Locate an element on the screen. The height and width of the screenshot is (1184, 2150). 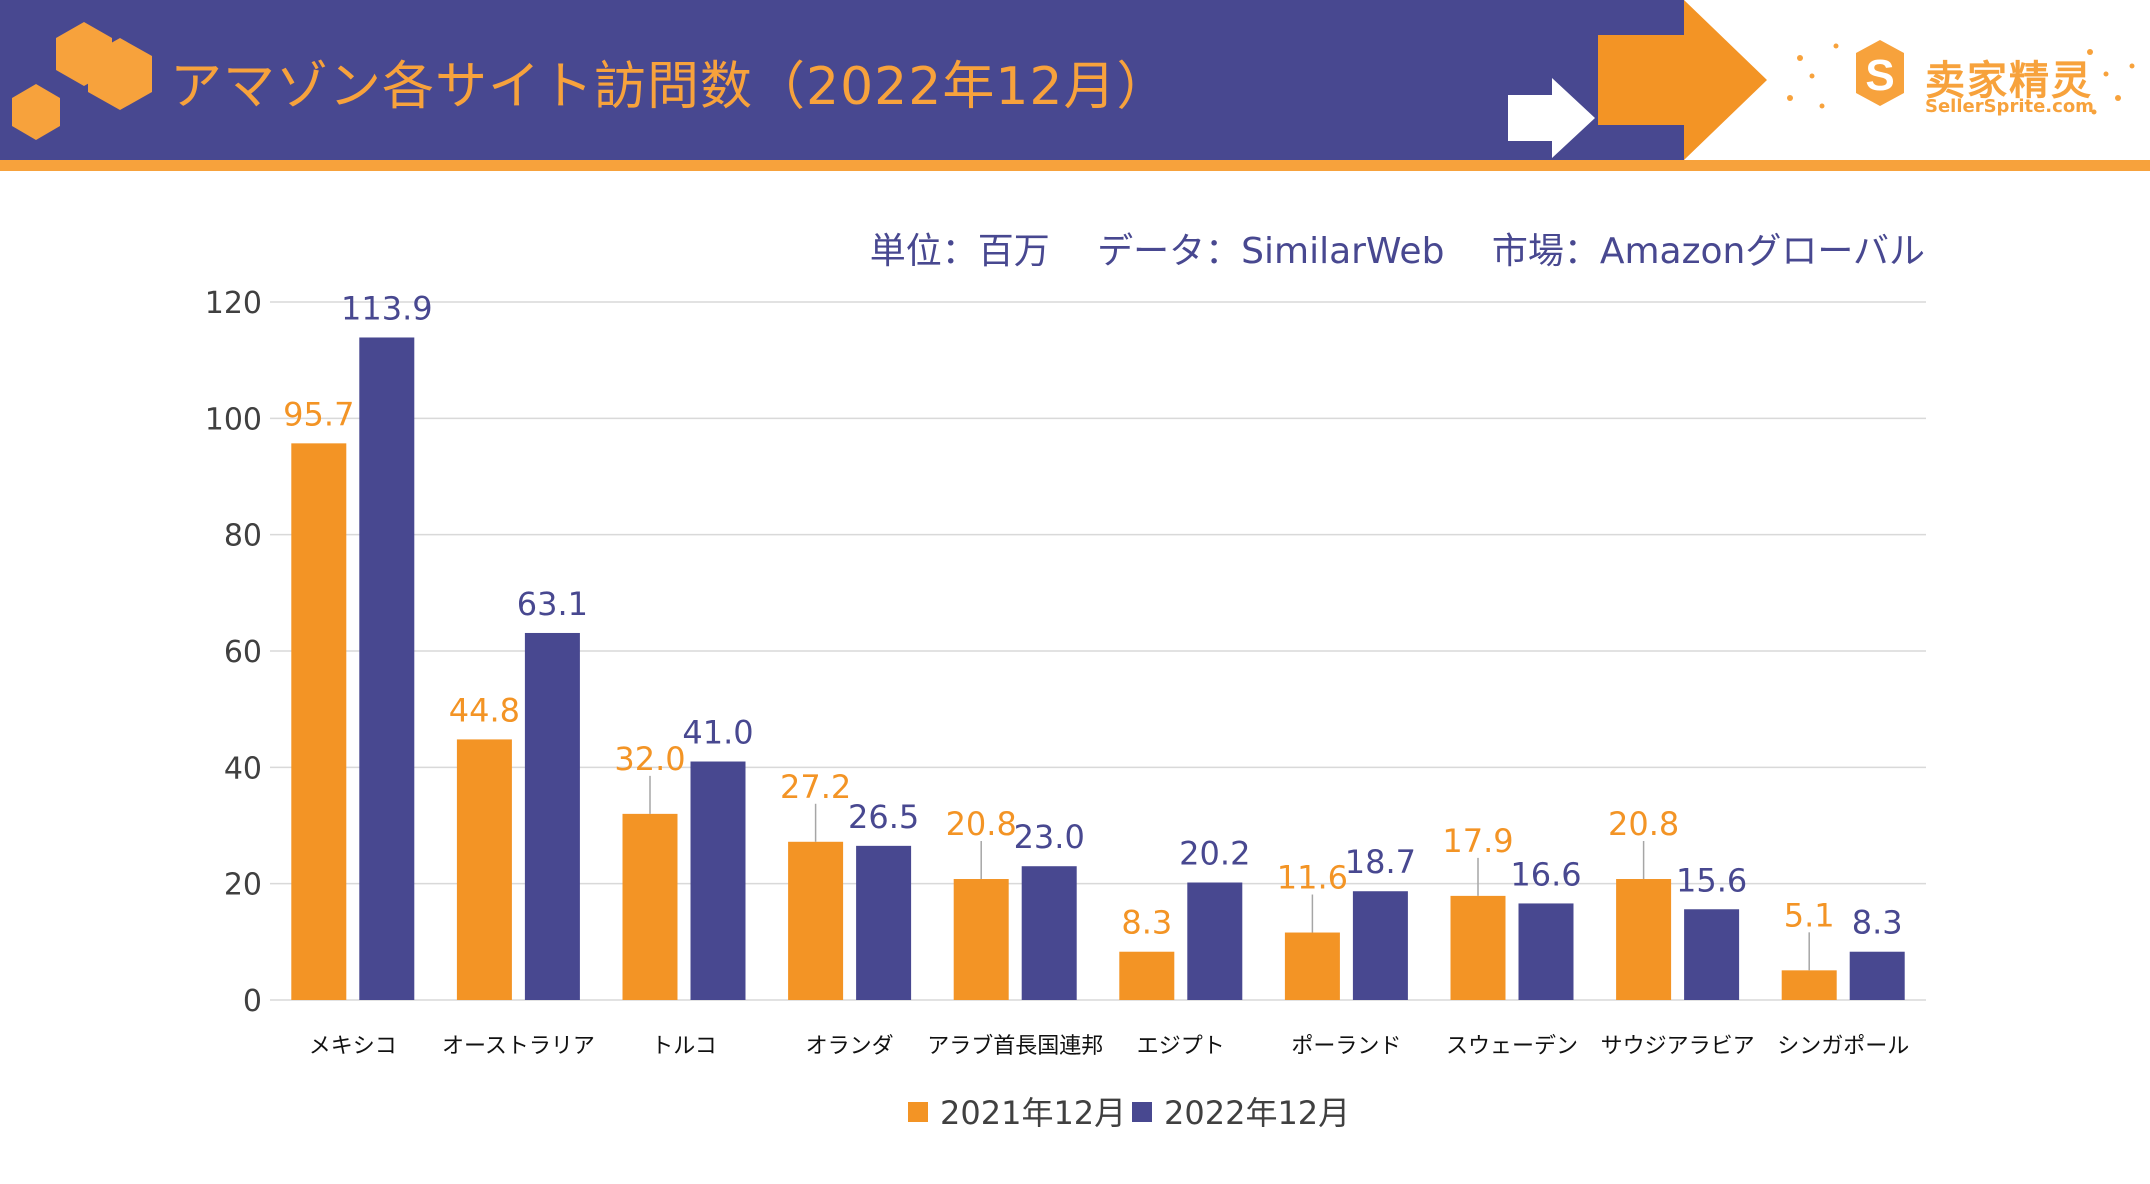
page-title: アマゾン各サイト訪問数（2022年12月） is located at coordinates (670, 87).